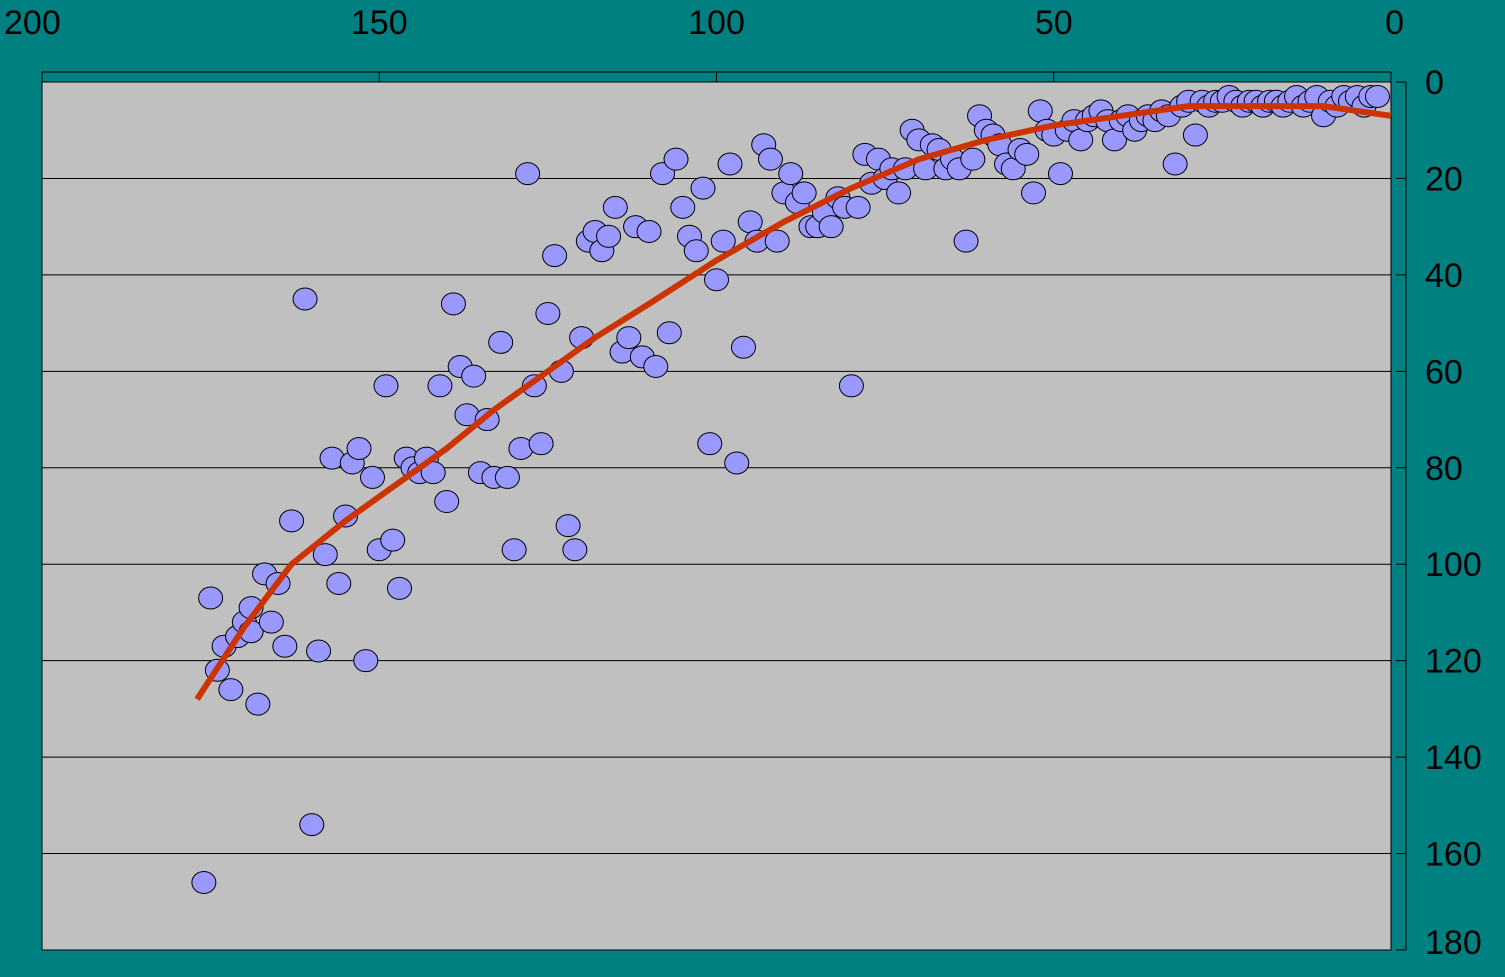 The height and width of the screenshot is (977, 1505). What do you see at coordinates (1444, 276) in the screenshot?
I see `y-tick-label: 40` at bounding box center [1444, 276].